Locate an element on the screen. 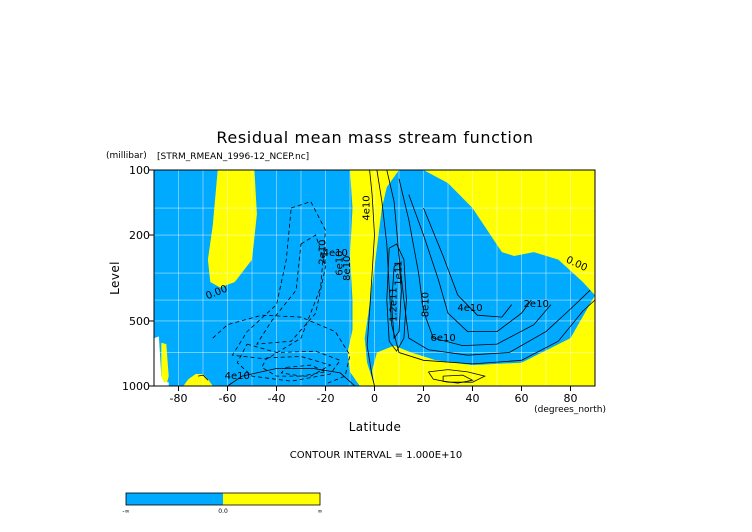  missing-data-region is located at coordinates (161, 361).